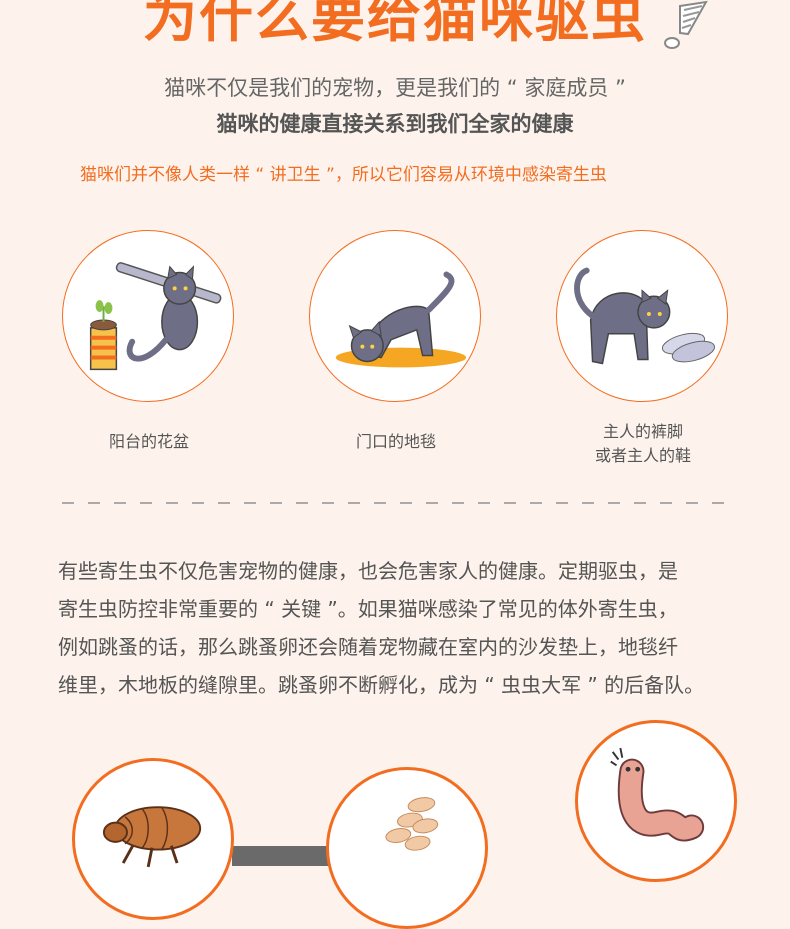  Describe the element at coordinates (155, 316) in the screenshot. I see `cat-on-flowerpot-icon` at that location.